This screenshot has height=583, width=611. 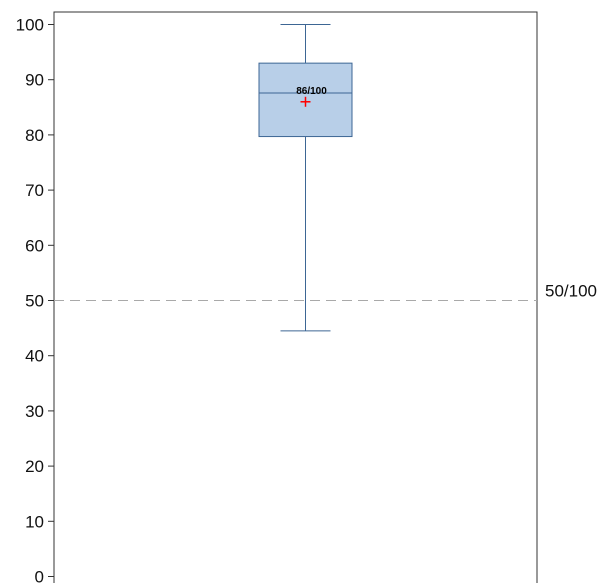 What do you see at coordinates (34, 245) in the screenshot?
I see `y-tick-label-60: 60` at bounding box center [34, 245].